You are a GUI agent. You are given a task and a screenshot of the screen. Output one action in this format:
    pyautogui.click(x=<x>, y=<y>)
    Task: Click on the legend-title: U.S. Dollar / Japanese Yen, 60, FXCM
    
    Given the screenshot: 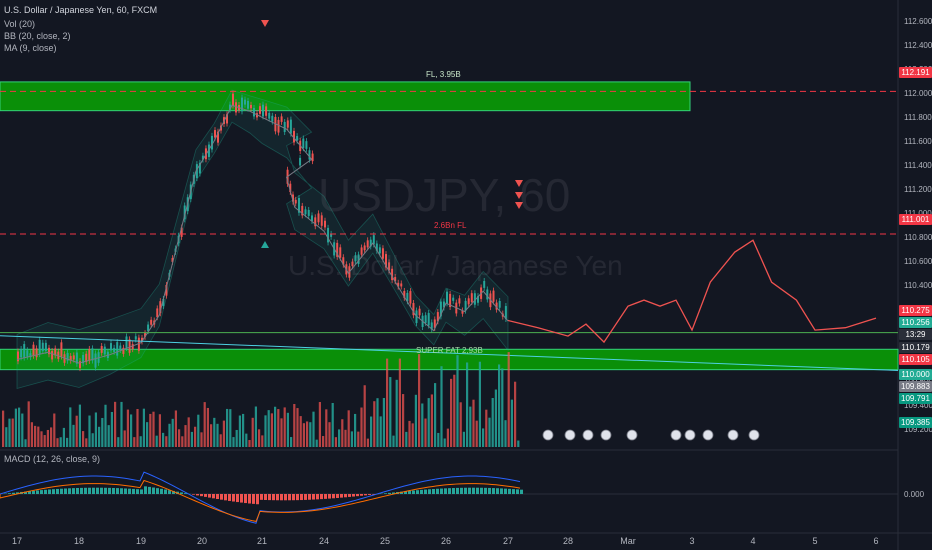 What is the action you would take?
    pyautogui.click(x=81, y=10)
    